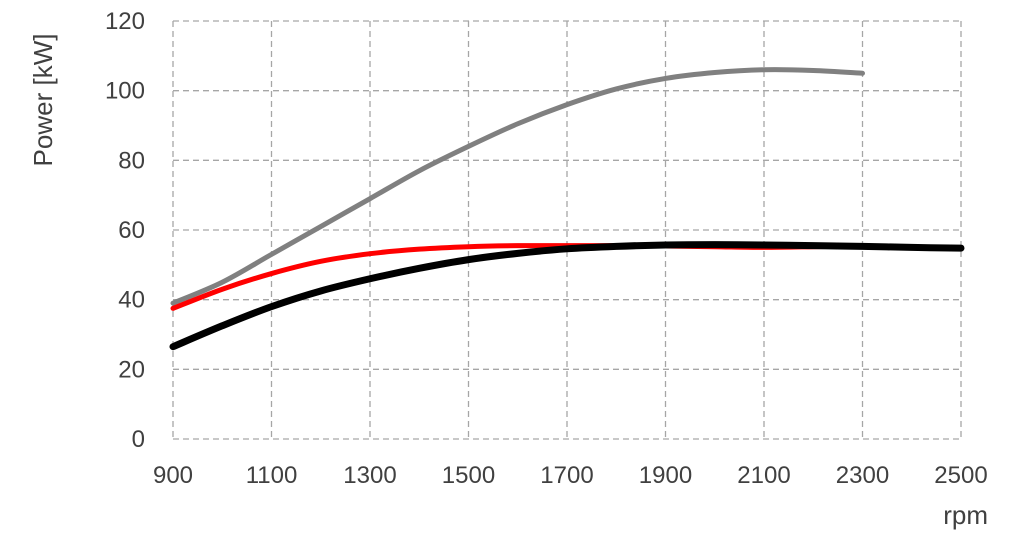 The image size is (1020, 540). I want to click on x-tick-label: 1700, so click(566, 475).